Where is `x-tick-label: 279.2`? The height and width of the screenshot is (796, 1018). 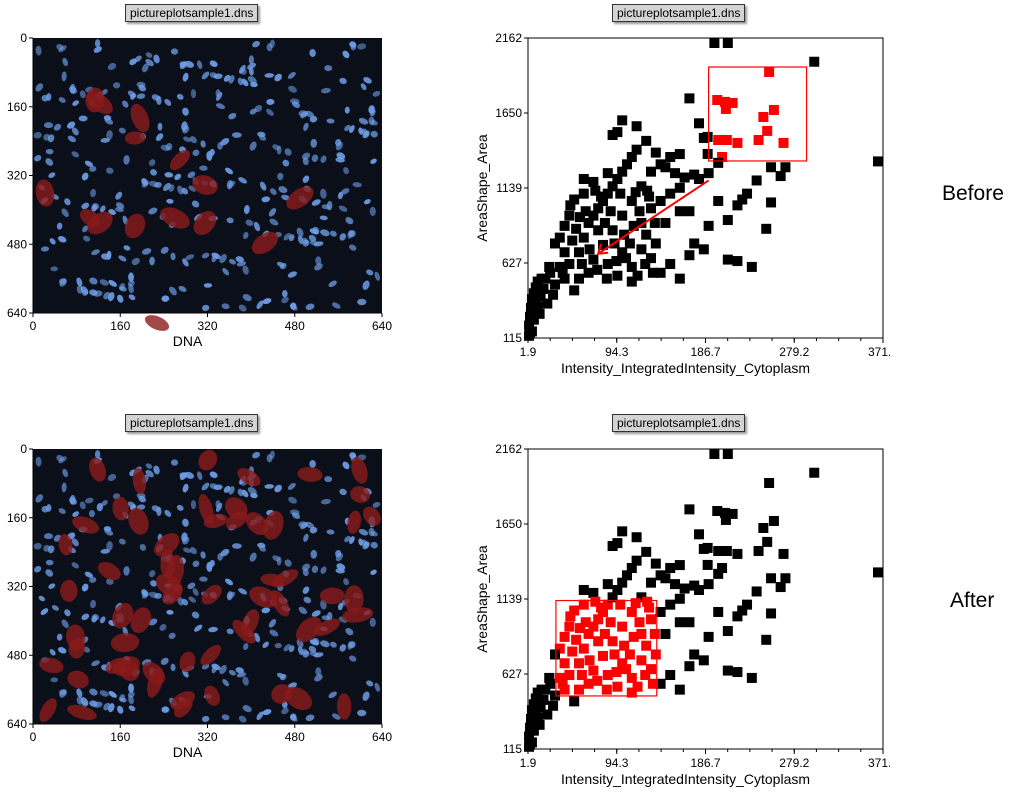 x-tick-label: 279.2 is located at coordinates (794, 352).